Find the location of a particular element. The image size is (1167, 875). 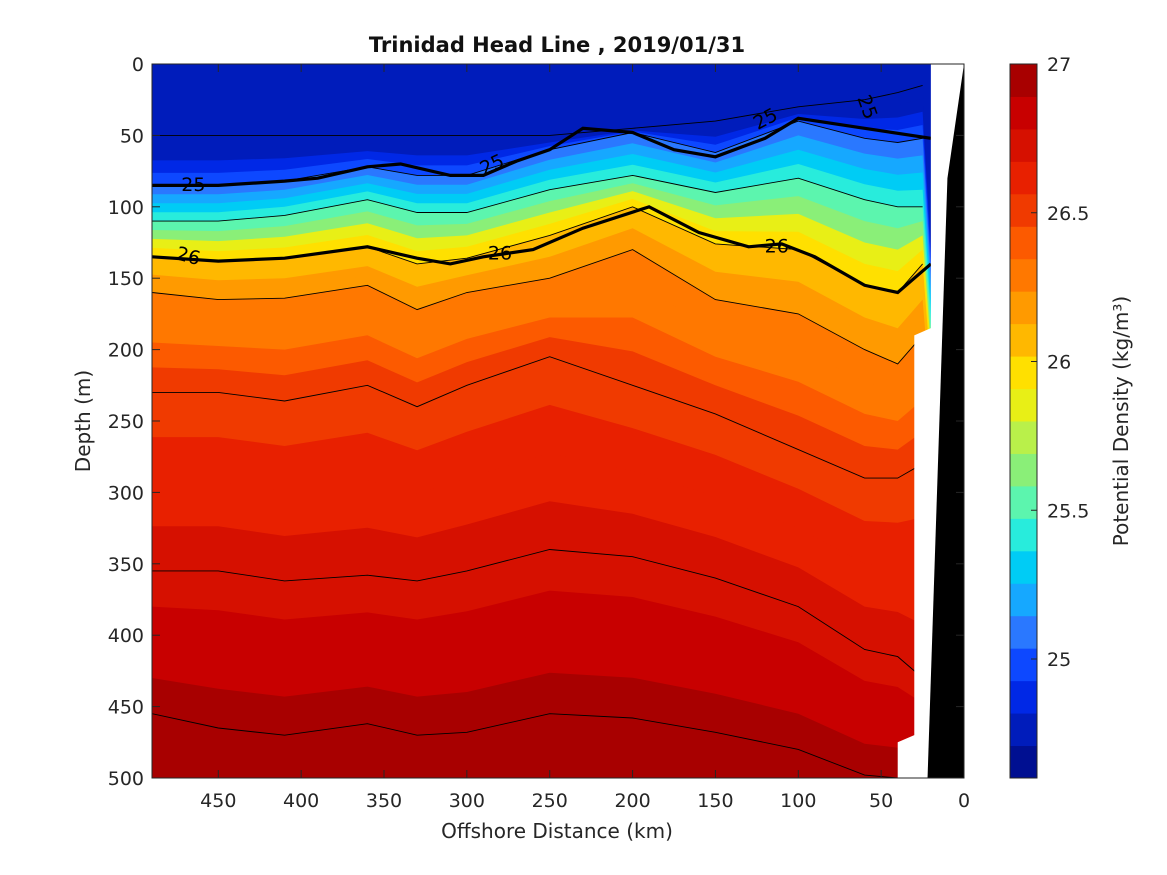

colorbar-tick-label: 25 is located at coordinates (1059, 660).